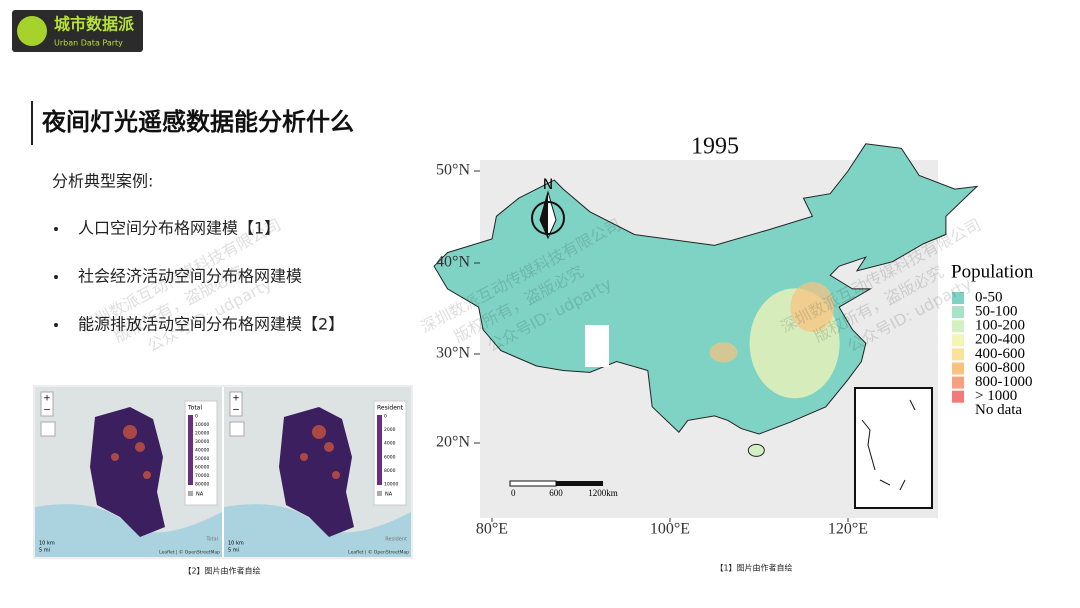  I want to click on legend-label: 100-200, so click(1000, 326).